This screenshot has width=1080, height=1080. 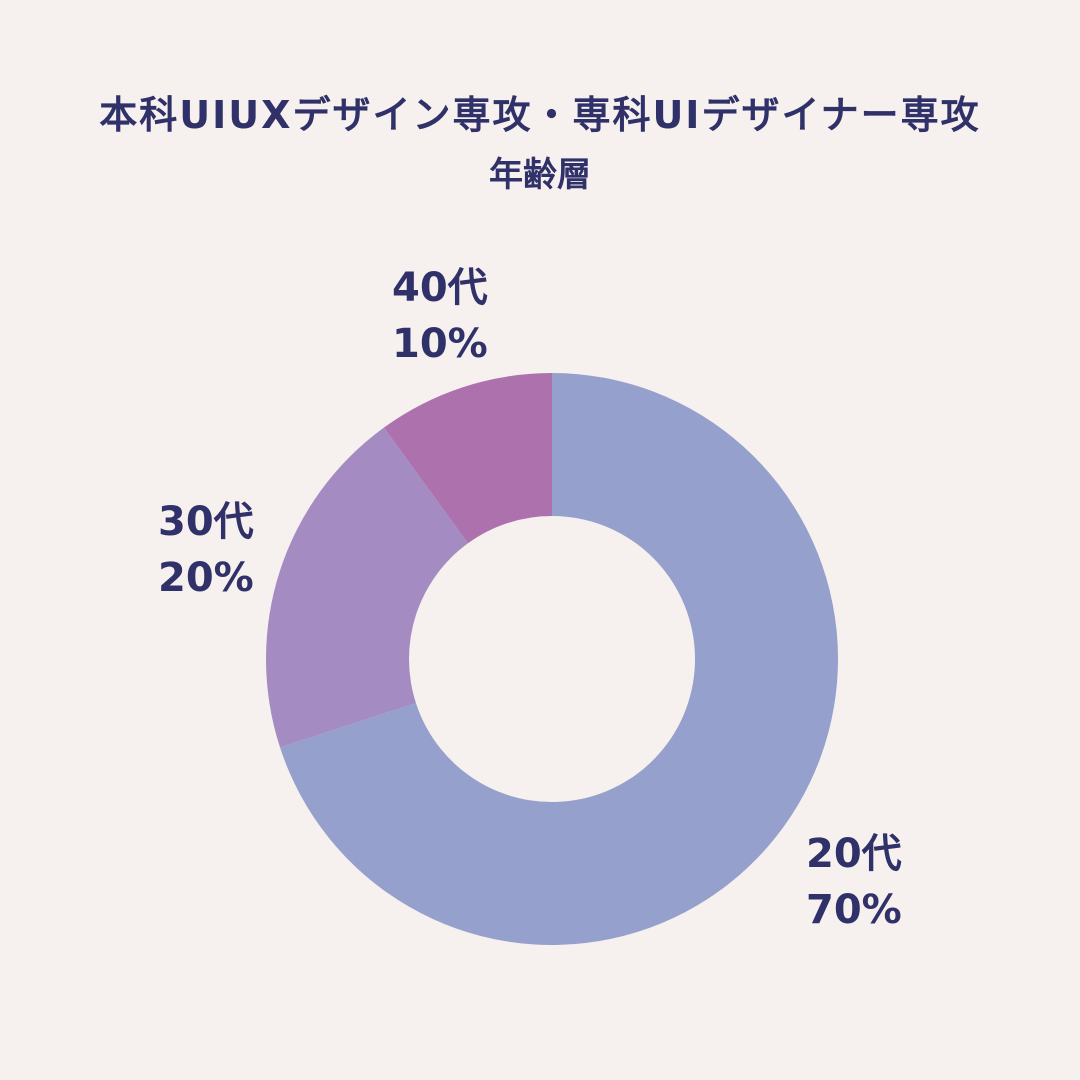 What do you see at coordinates (206, 578) in the screenshot?
I see `slice-percent-label: 20%` at bounding box center [206, 578].